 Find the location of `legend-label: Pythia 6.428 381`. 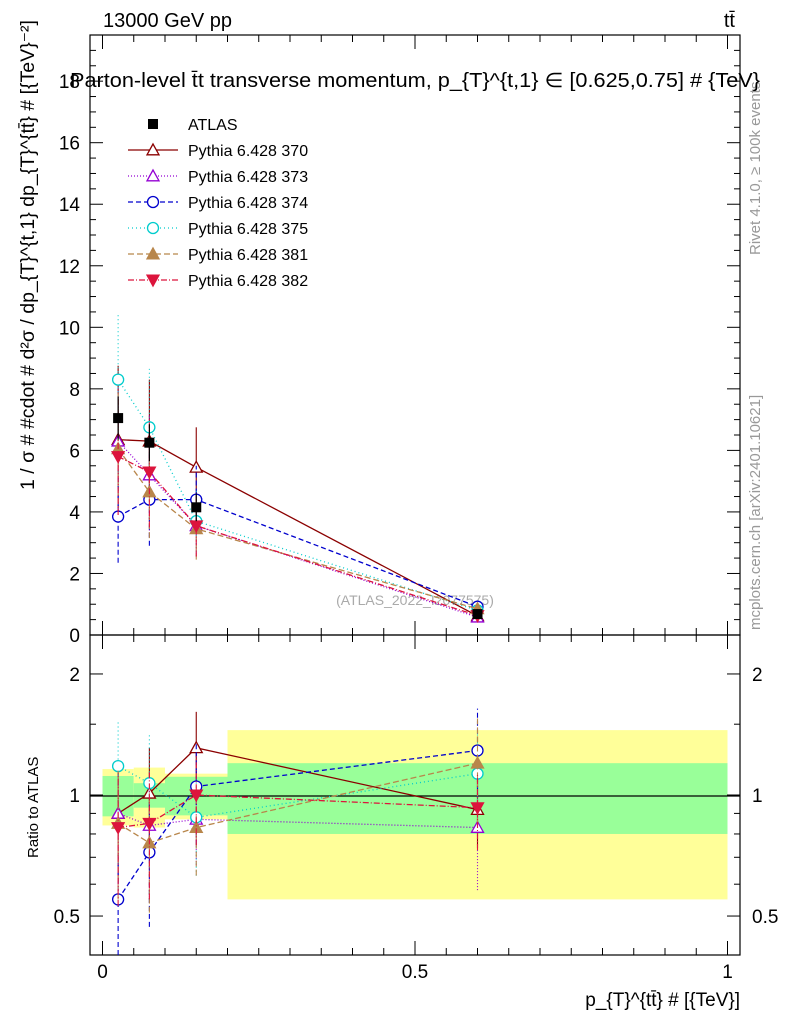

legend-label: Pythia 6.428 381 is located at coordinates (248, 255).